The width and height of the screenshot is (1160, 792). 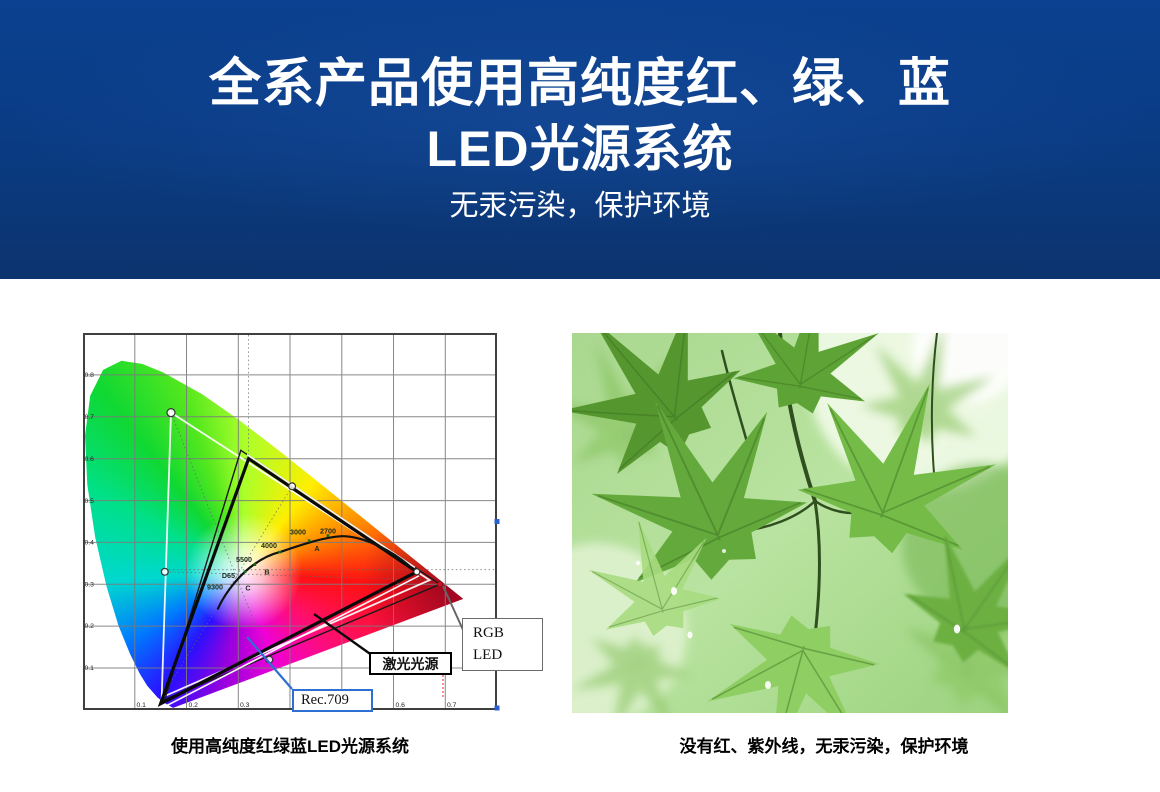 What do you see at coordinates (580, 149) in the screenshot?
I see `page-title-line2: LED光源系统` at bounding box center [580, 149].